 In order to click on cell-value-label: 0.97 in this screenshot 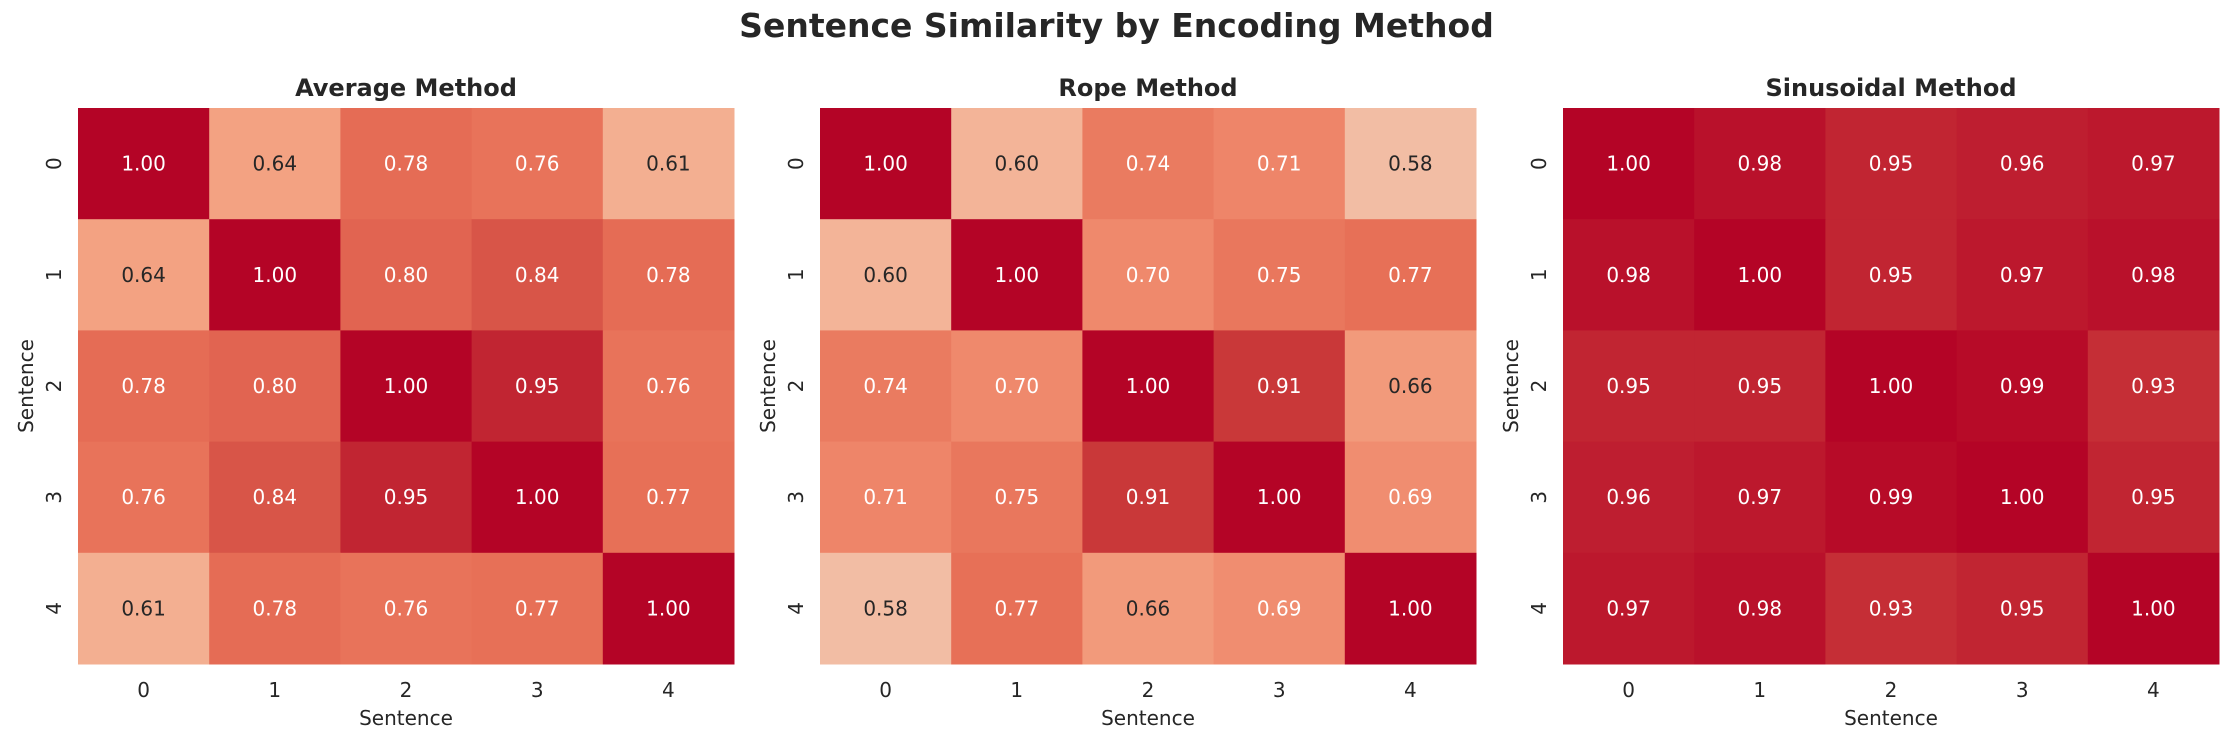, I will do `click(1628, 608)`.